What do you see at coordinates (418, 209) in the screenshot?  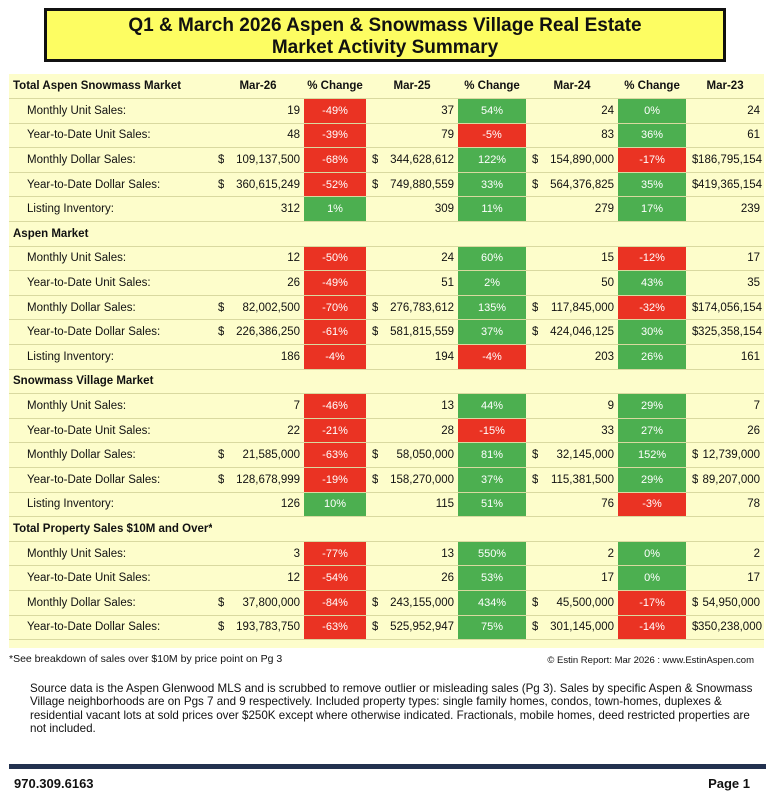 I see `value-mar-25: 309` at bounding box center [418, 209].